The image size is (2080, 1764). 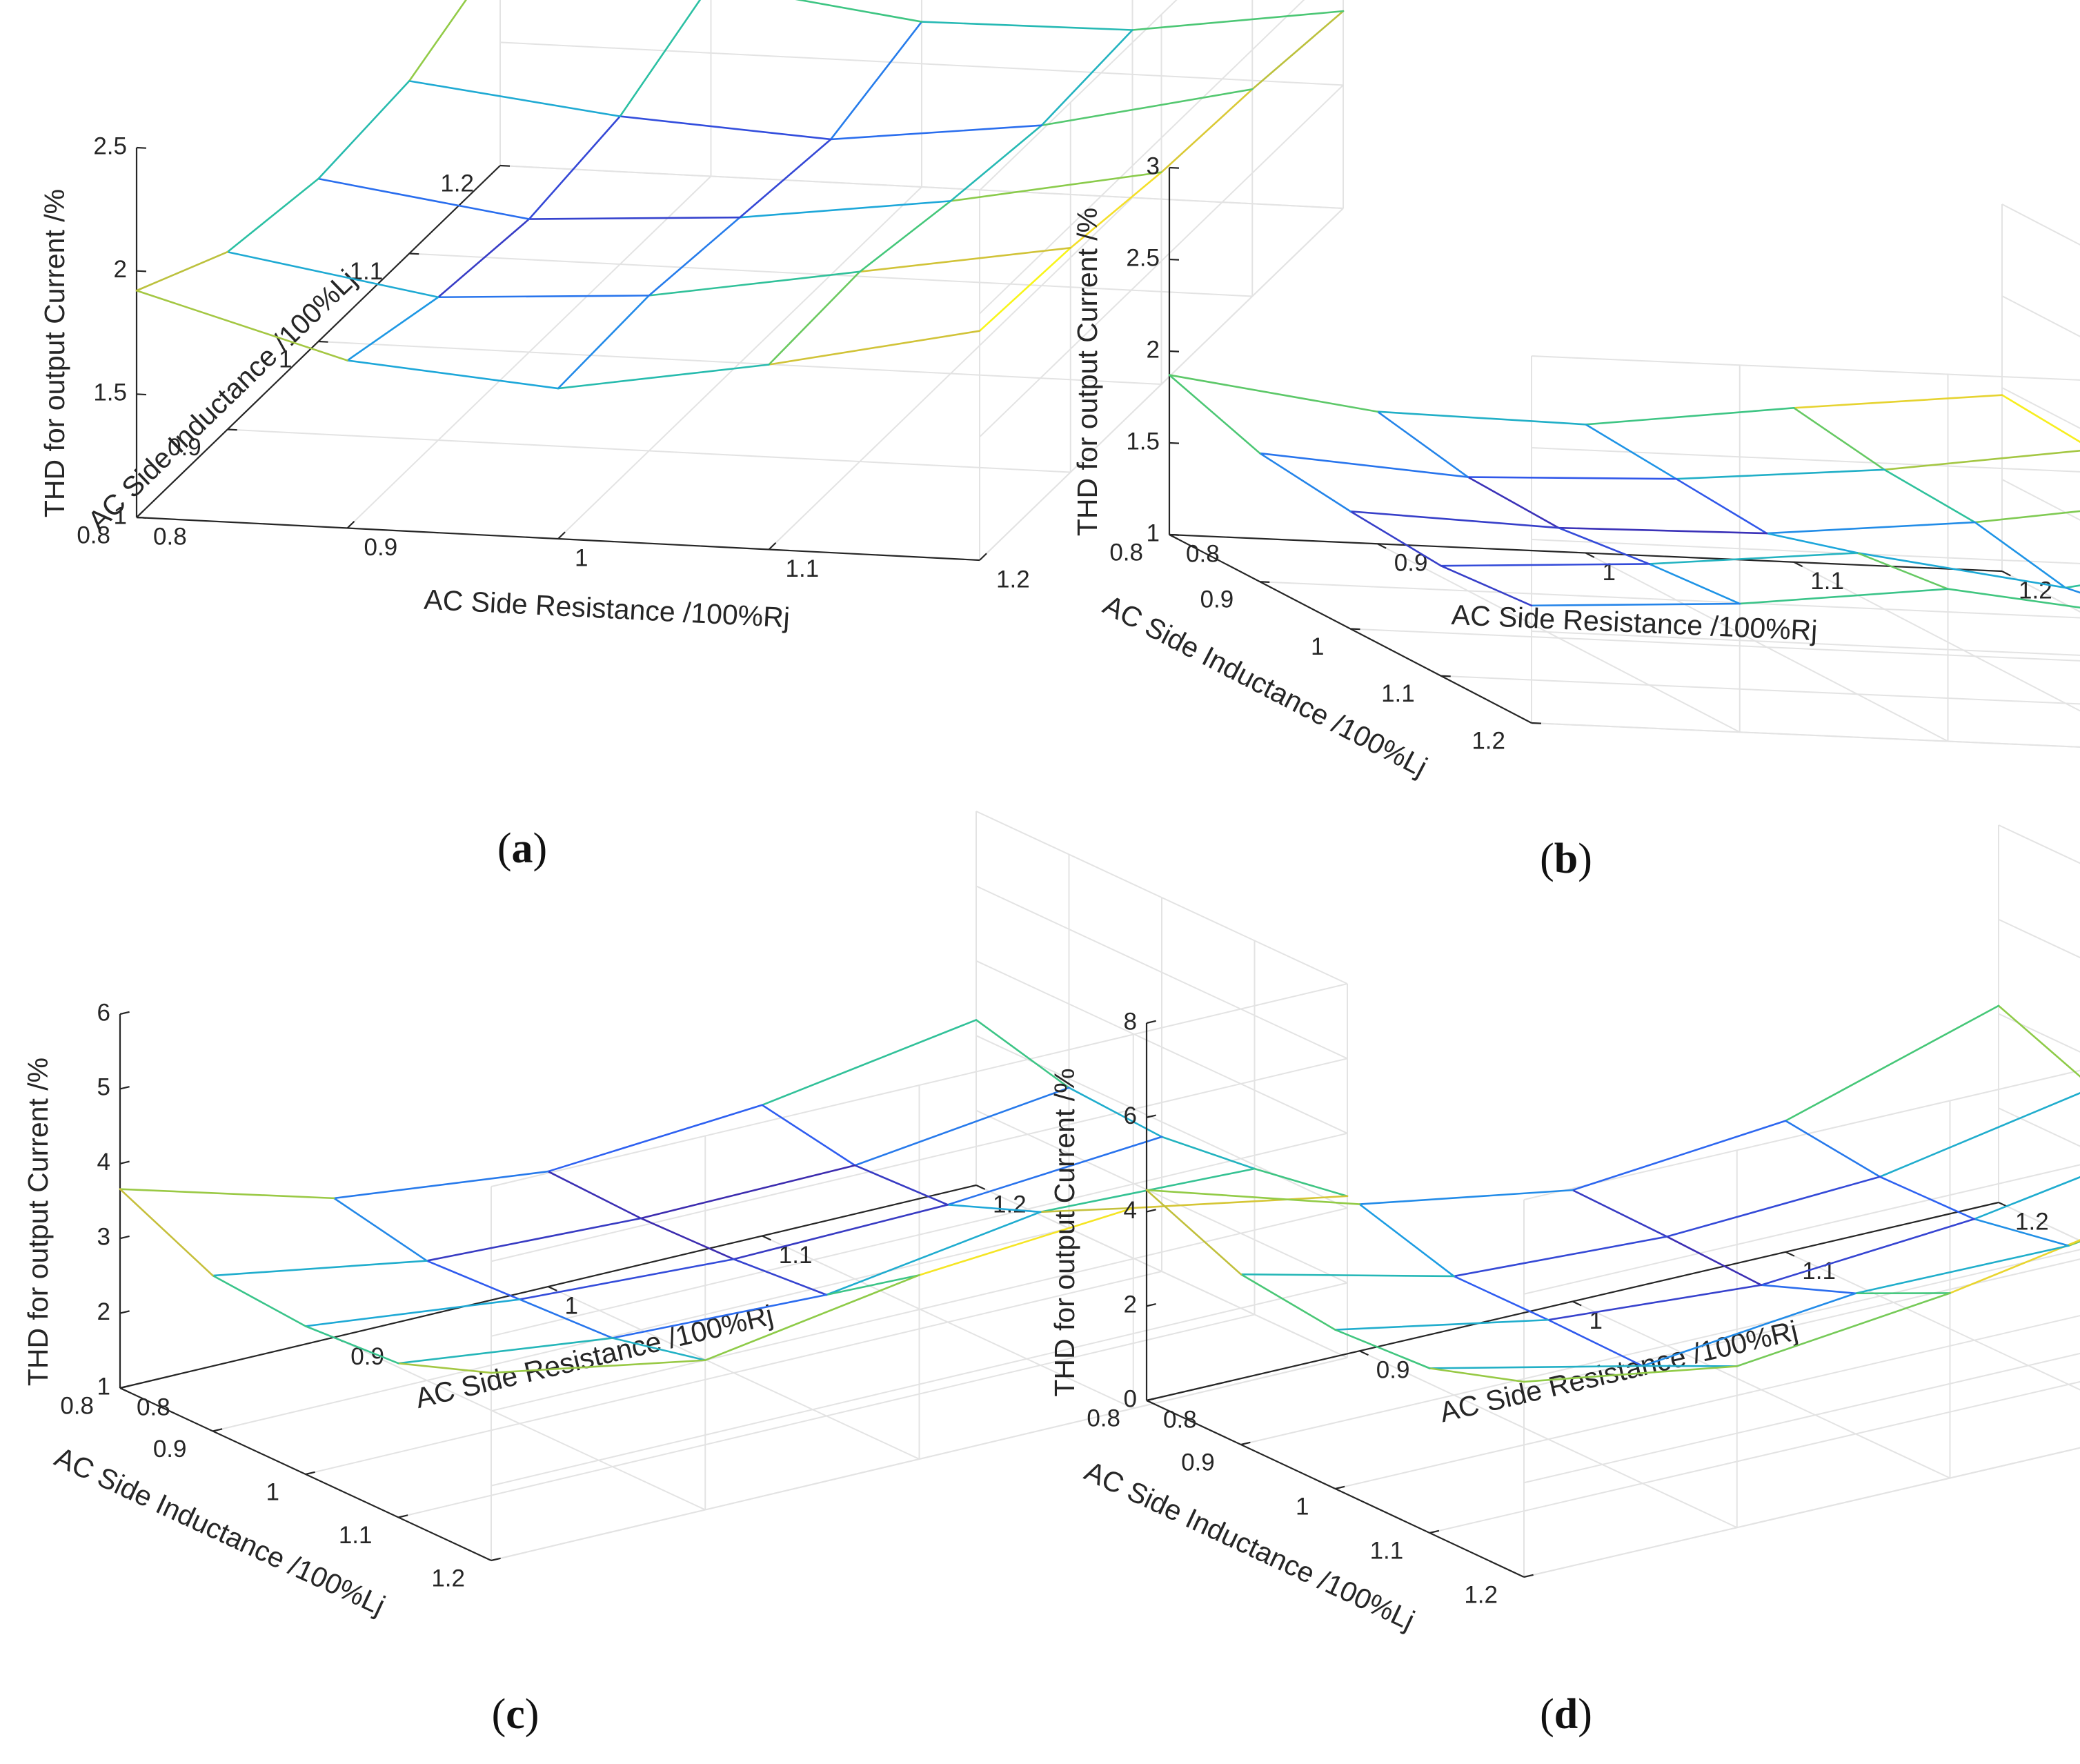 I want to click on z-tick-label: 2, so click(x=1153, y=349).